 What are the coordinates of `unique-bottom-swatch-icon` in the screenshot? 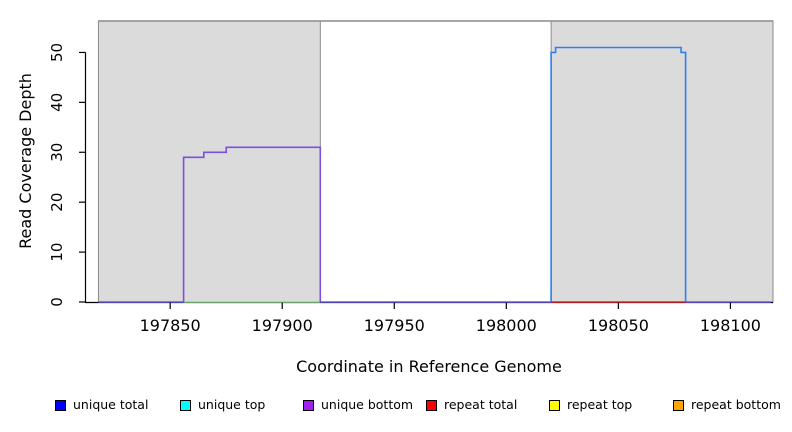 It's located at (308, 405).